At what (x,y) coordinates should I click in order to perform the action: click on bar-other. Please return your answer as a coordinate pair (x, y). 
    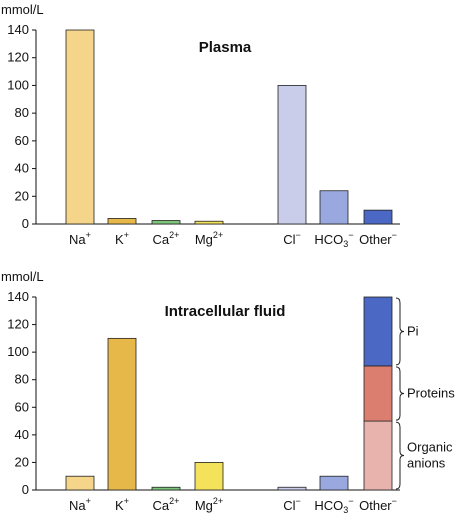
    Looking at the image, I should click on (378, 217).